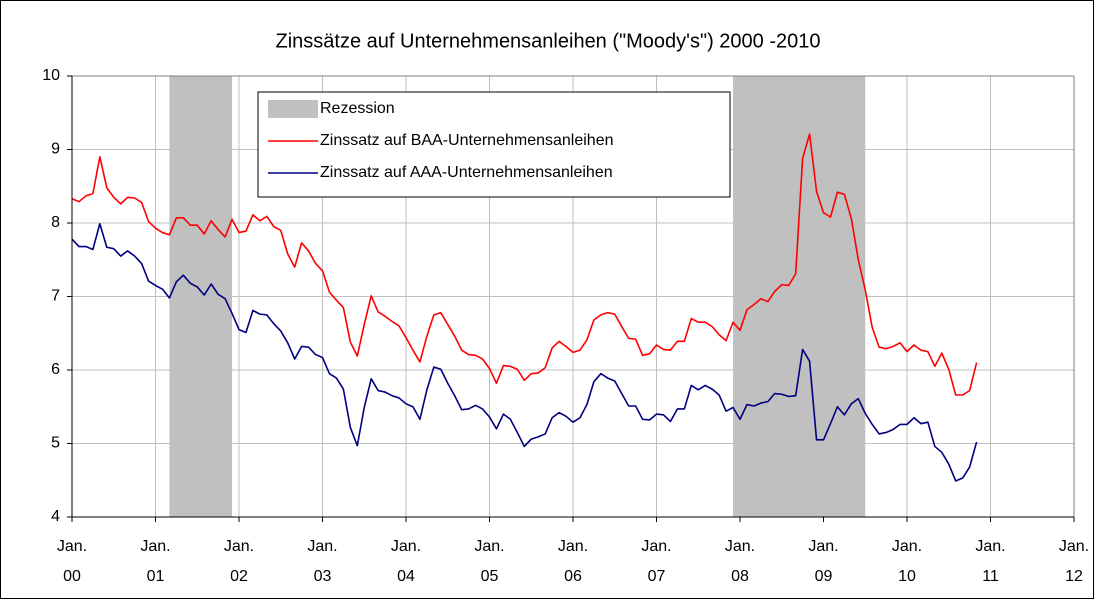 Image resolution: width=1095 pixels, height=604 pixels. I want to click on x-tick-label: 10, so click(907, 576).